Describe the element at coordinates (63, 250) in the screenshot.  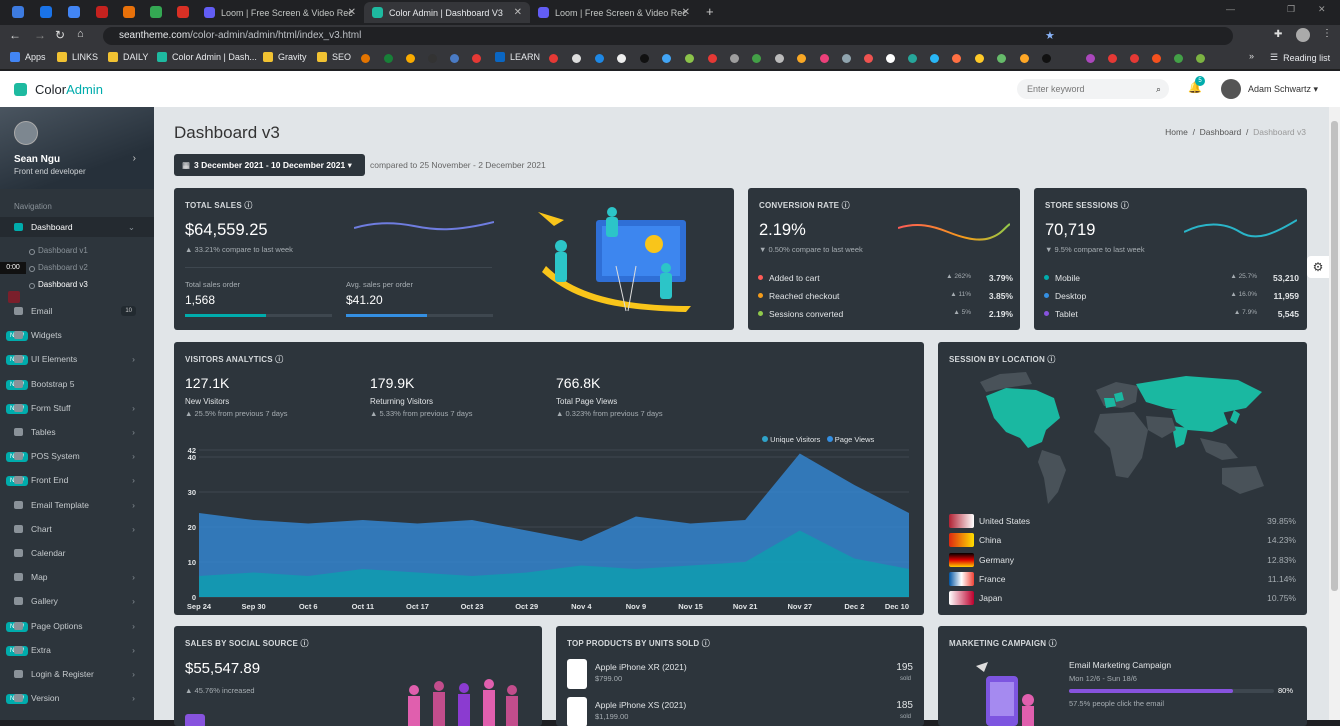
I see `sidebar-subitem: Dashboard v1` at that location.